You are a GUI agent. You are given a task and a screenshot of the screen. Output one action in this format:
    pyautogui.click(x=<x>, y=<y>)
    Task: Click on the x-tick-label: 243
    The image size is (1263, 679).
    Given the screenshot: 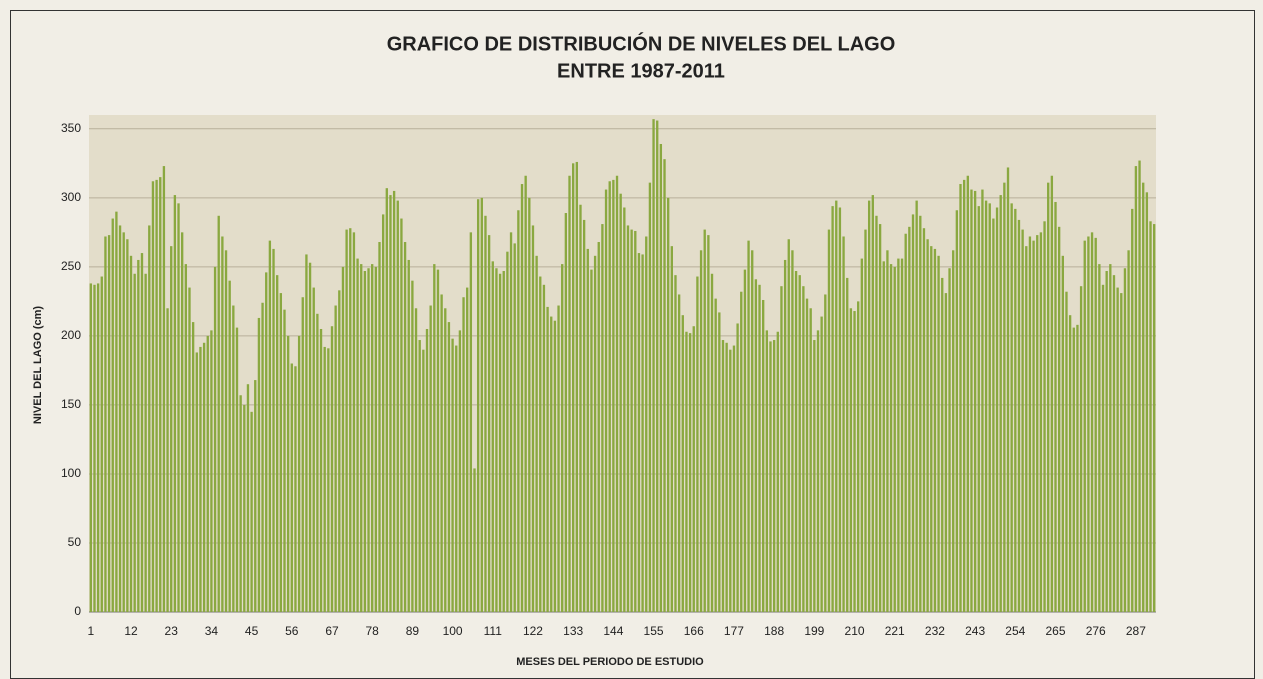 What is the action you would take?
    pyautogui.click(x=975, y=631)
    